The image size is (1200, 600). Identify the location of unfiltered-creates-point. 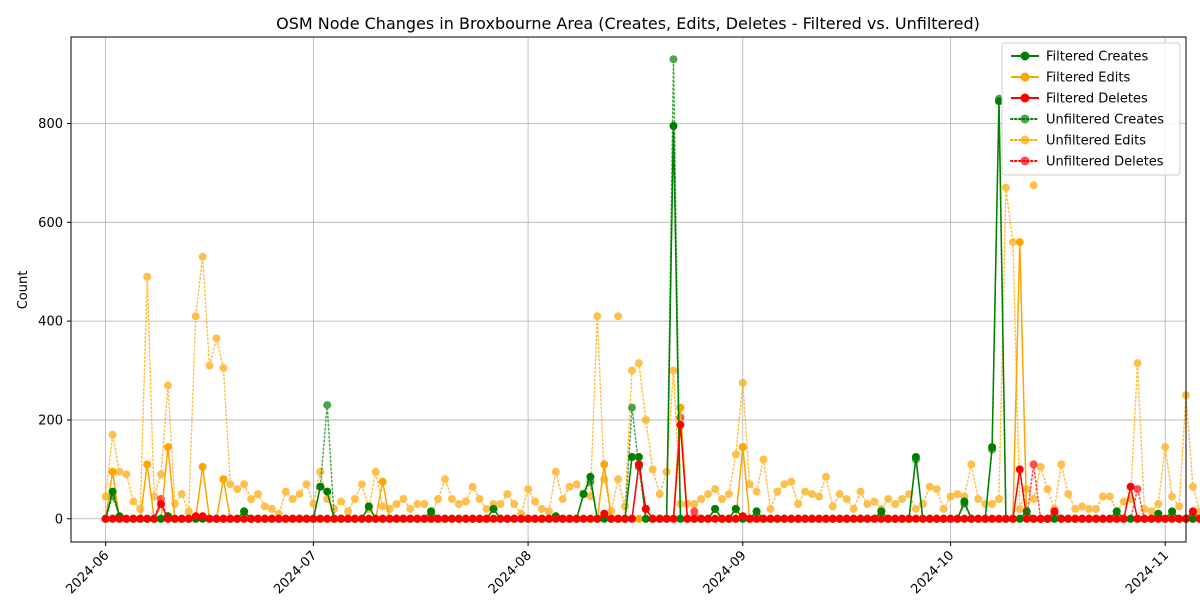
(632, 407).